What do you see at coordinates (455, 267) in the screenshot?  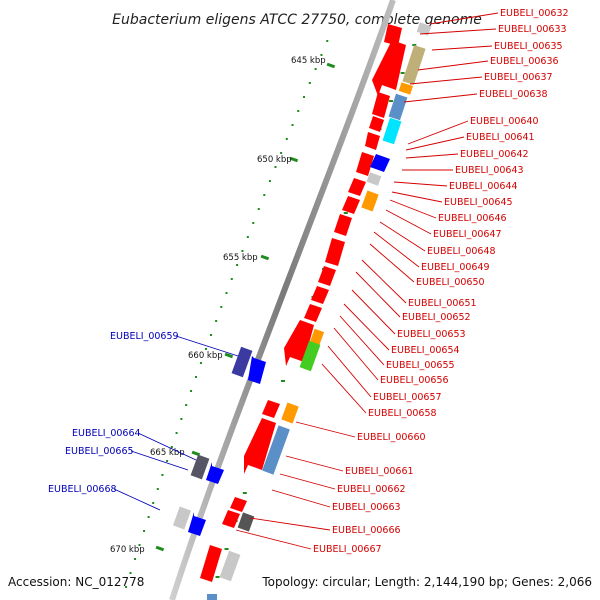 I see `gene-label-eubeli_00649: EUBELI_00649` at bounding box center [455, 267].